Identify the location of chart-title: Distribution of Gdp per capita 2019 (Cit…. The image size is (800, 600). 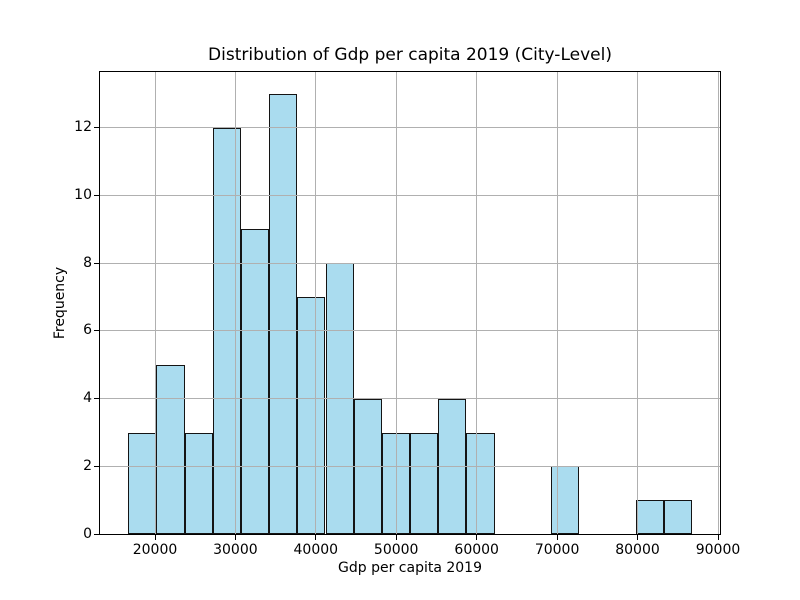
(410, 55).